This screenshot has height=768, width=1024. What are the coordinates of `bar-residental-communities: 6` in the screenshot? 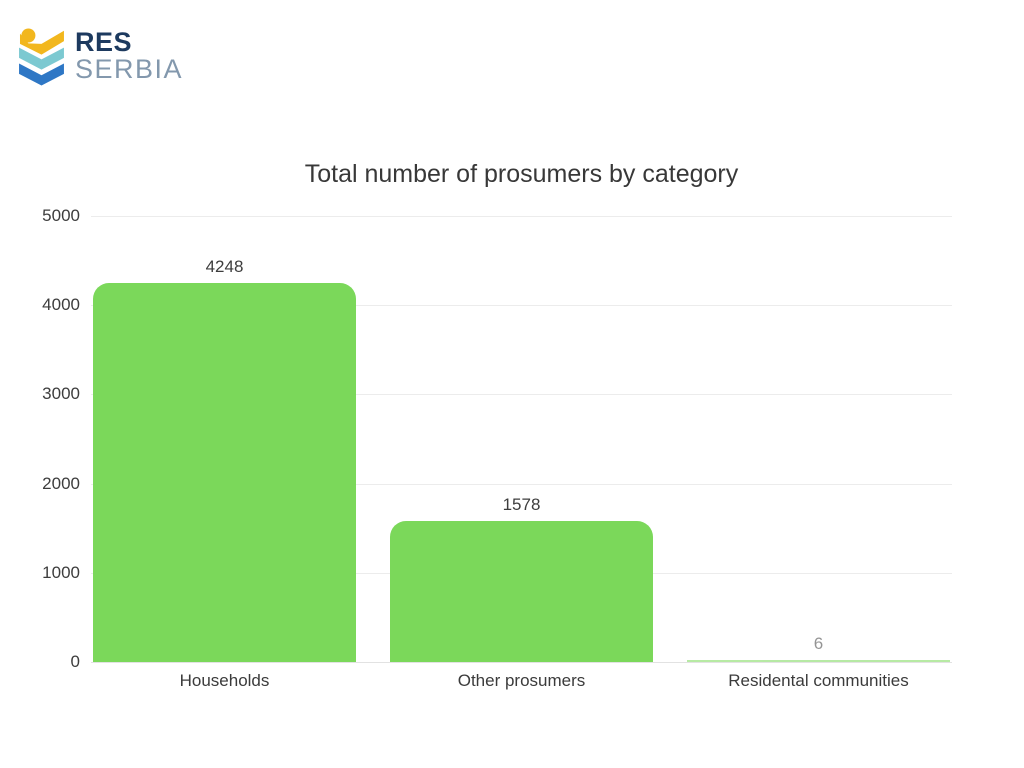 It's located at (818, 648).